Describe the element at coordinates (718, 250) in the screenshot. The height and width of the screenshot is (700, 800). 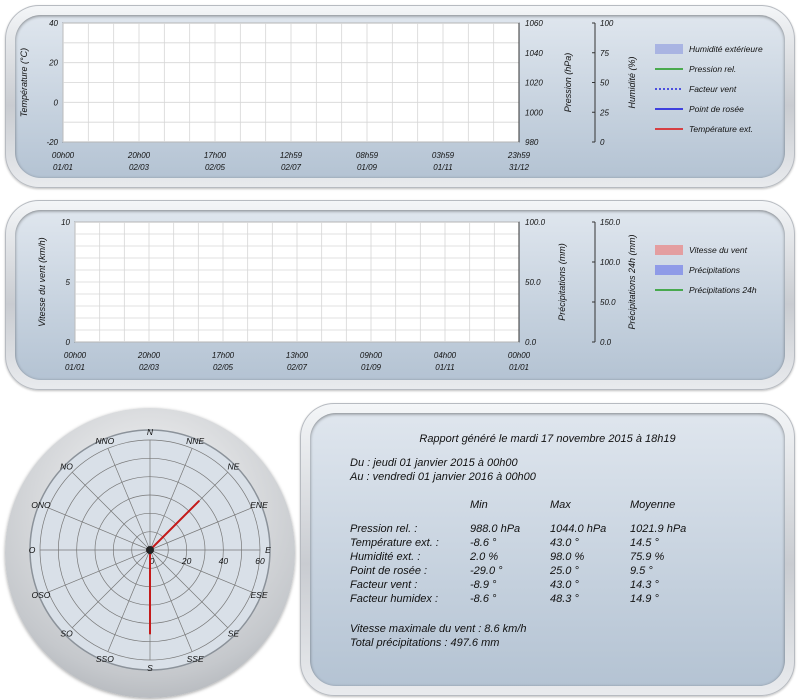
I see `legend-label: Vitesse du vent` at that location.